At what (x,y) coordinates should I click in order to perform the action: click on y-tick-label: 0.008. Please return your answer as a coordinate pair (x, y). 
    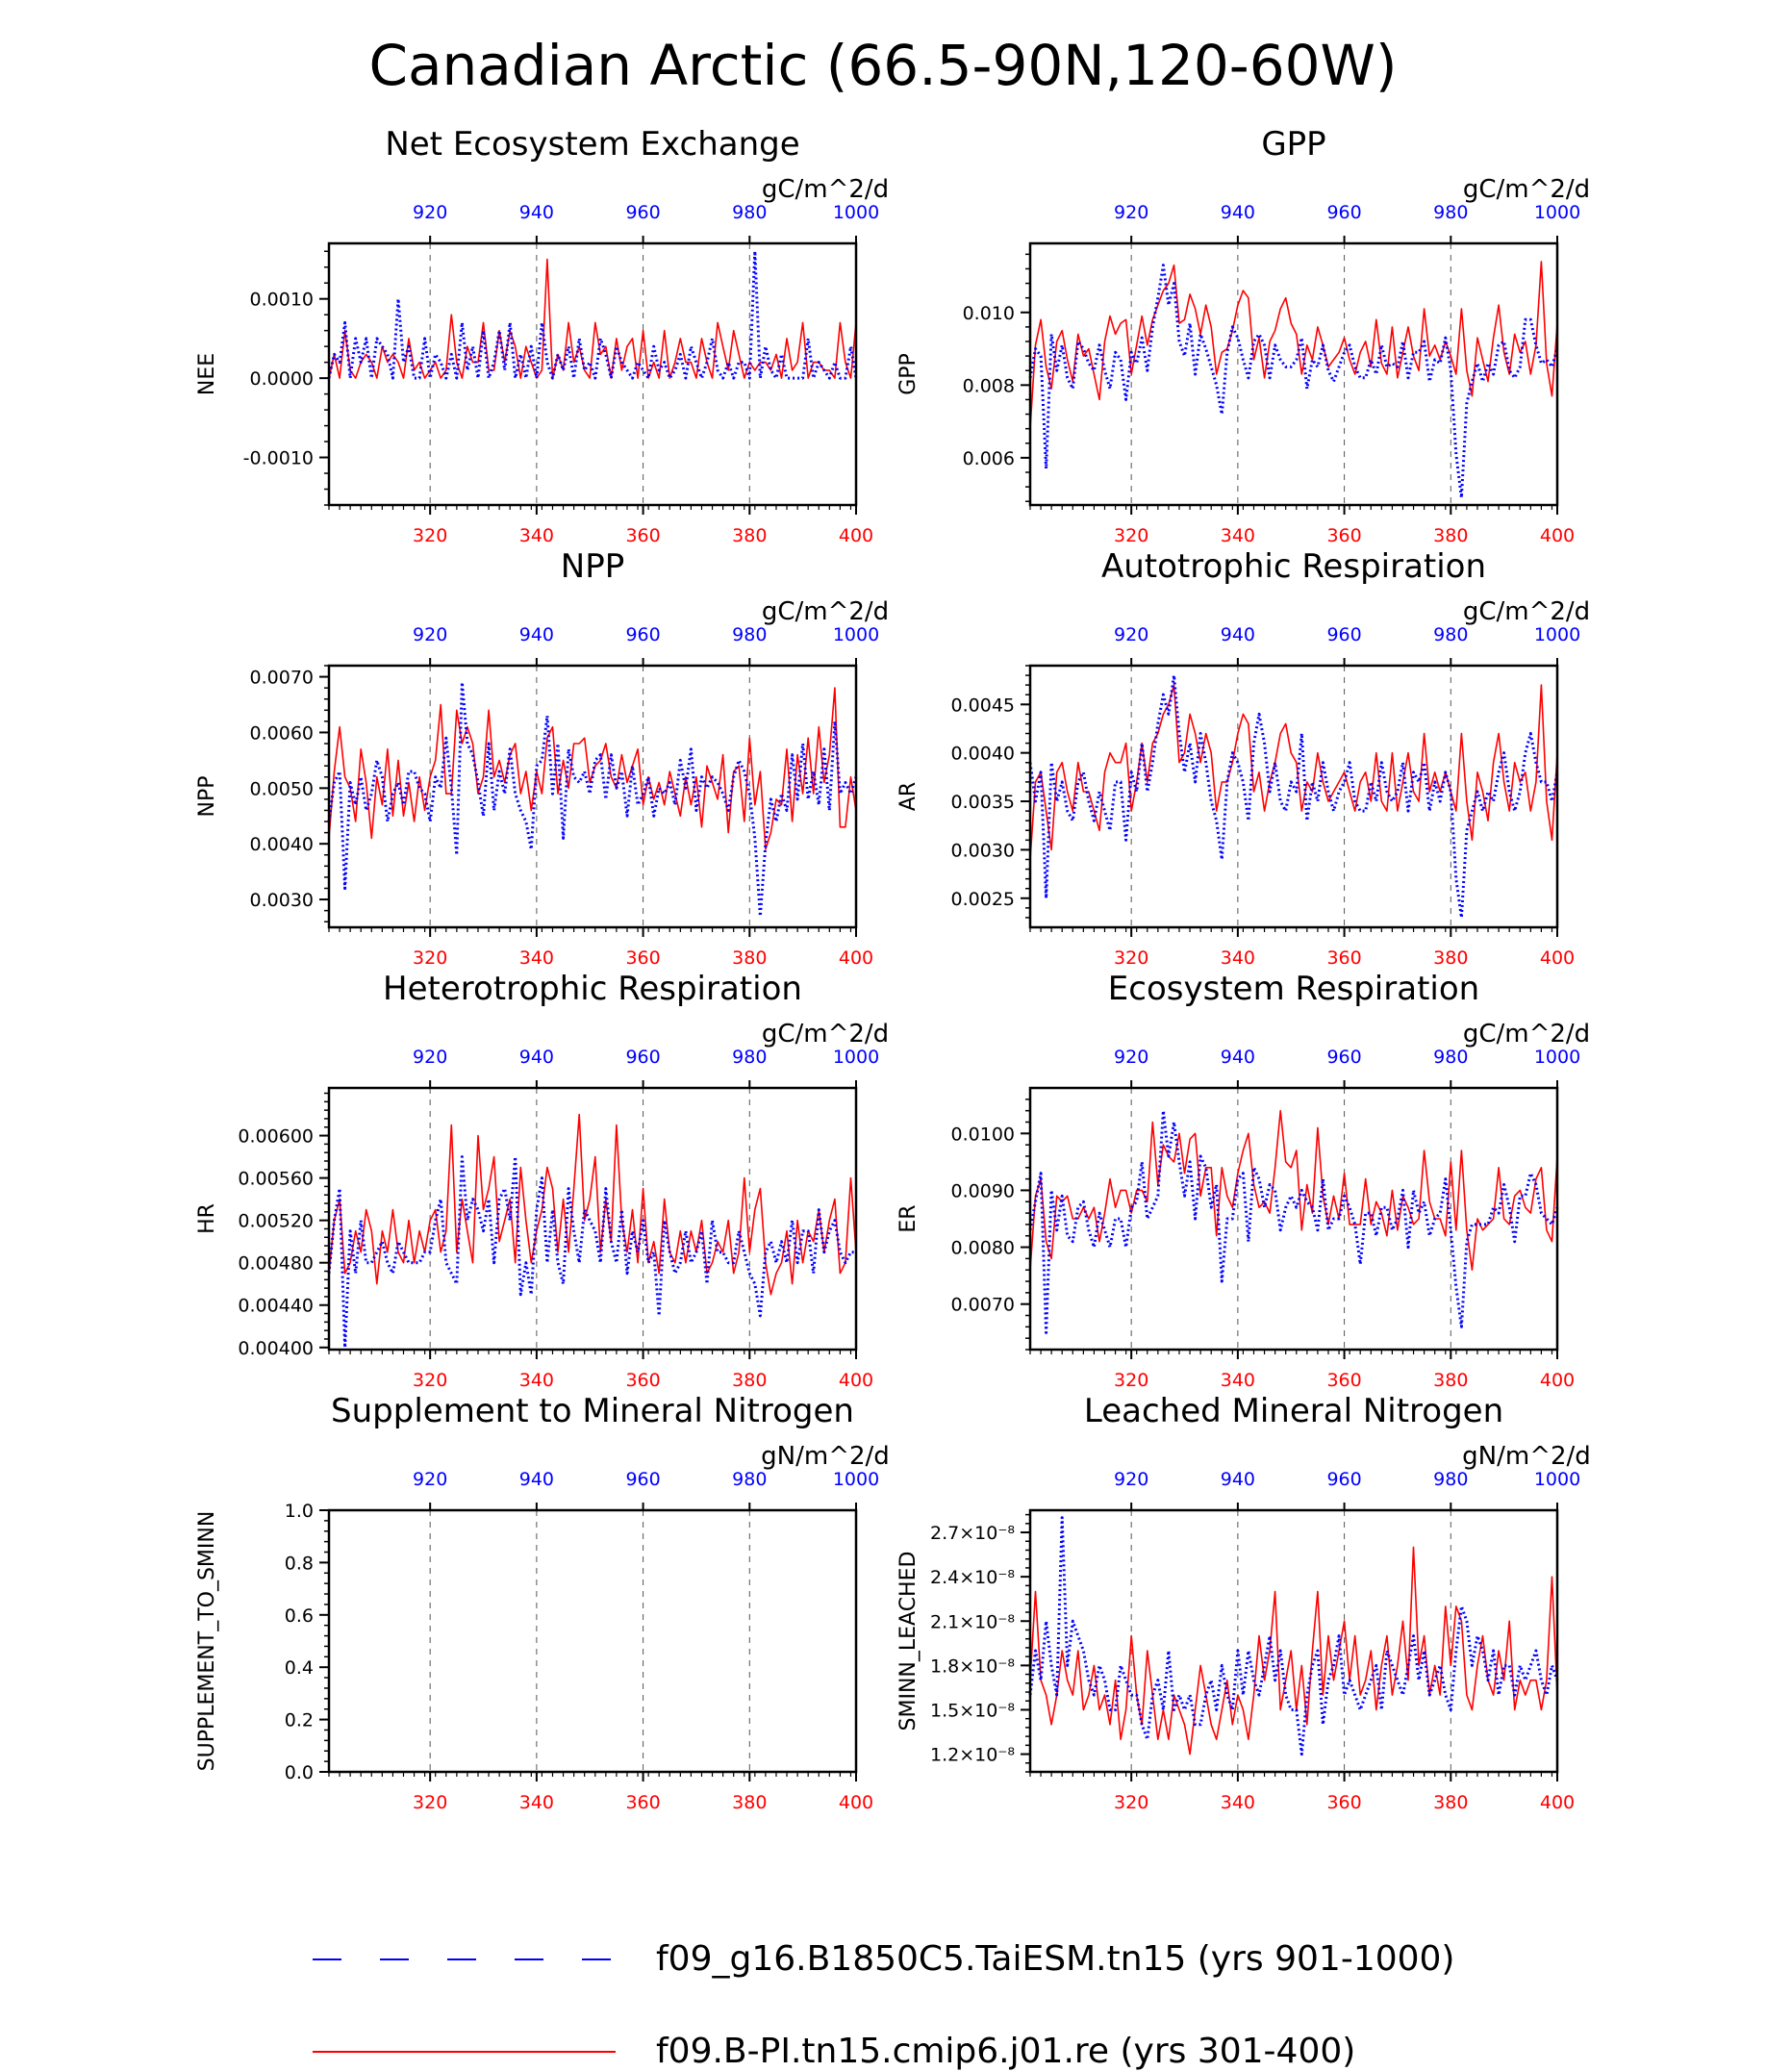
    Looking at the image, I should click on (989, 385).